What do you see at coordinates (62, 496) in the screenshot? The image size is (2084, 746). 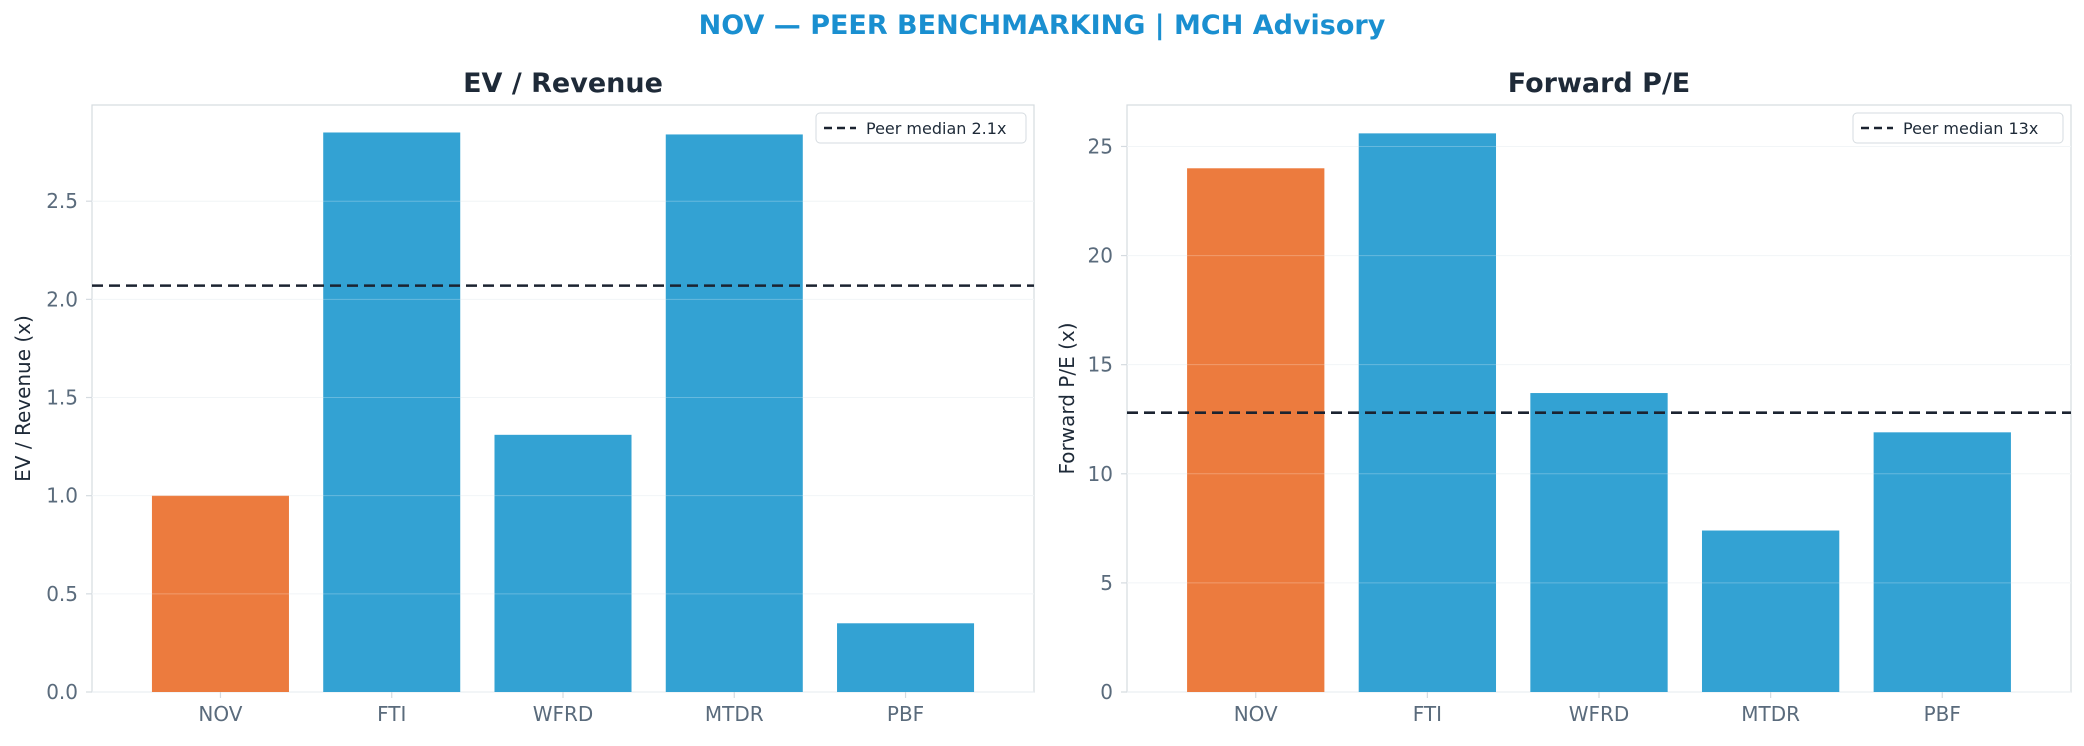 I see `y-tick-label: 1.0` at bounding box center [62, 496].